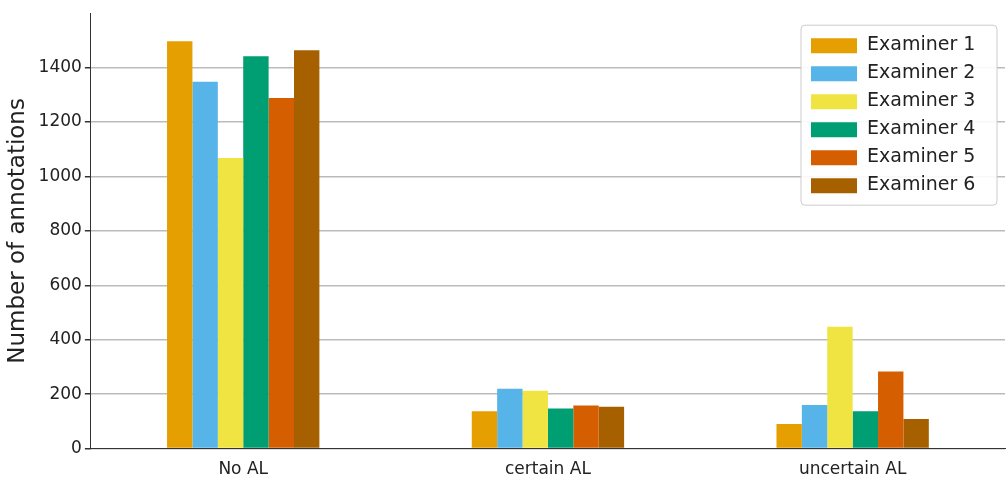 The image size is (1007, 483). I want to click on legend-label: Examiner 2, so click(921, 71).